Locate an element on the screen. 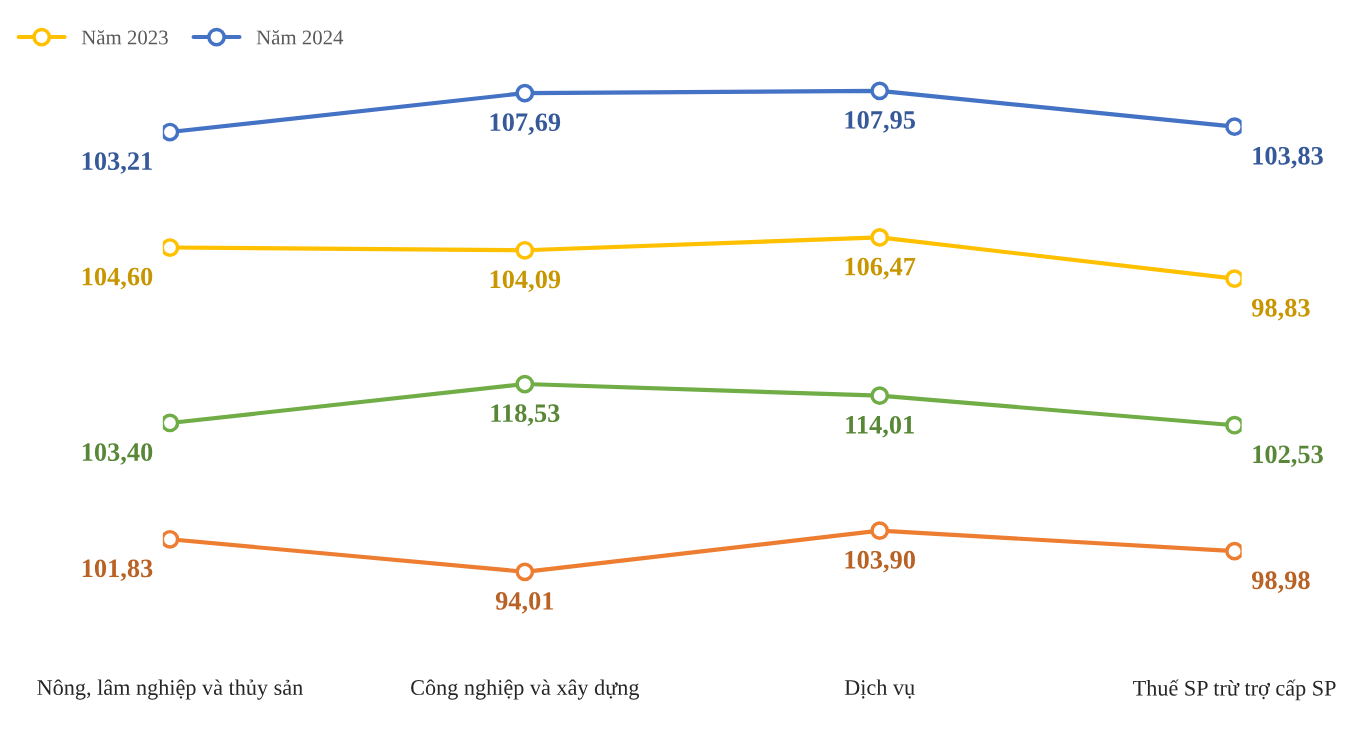 The image size is (1357, 733). legend-label: Năm 2024 is located at coordinates (300, 37).